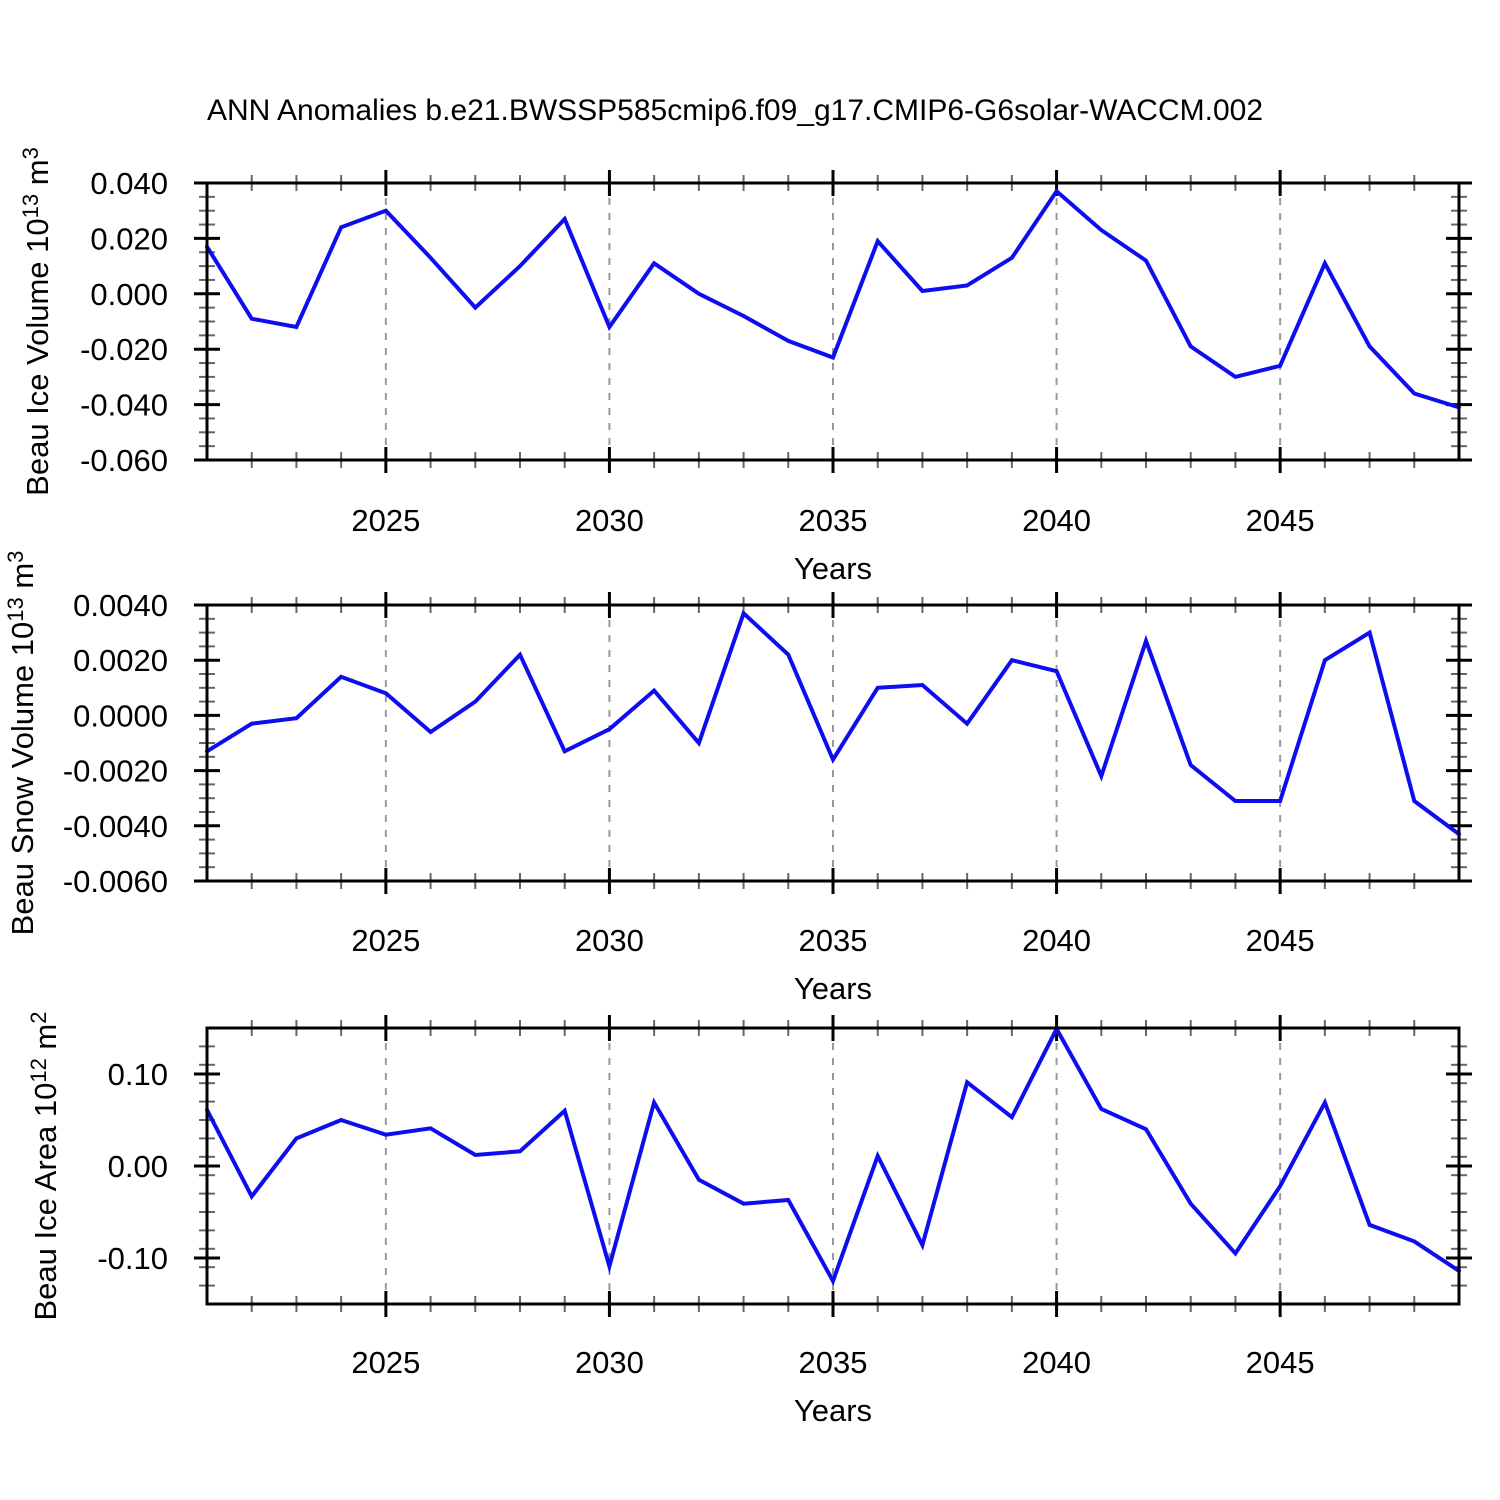 Image resolution: width=1500 pixels, height=1500 pixels. I want to click on y-tick-label: 0.0040, so click(120, 605).